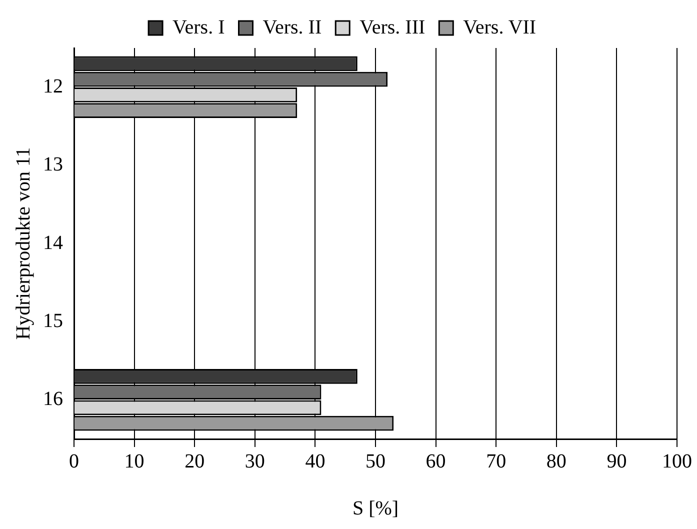 The height and width of the screenshot is (529, 697). Describe the element at coordinates (194, 461) in the screenshot. I see `x-tick-label: 20` at that location.